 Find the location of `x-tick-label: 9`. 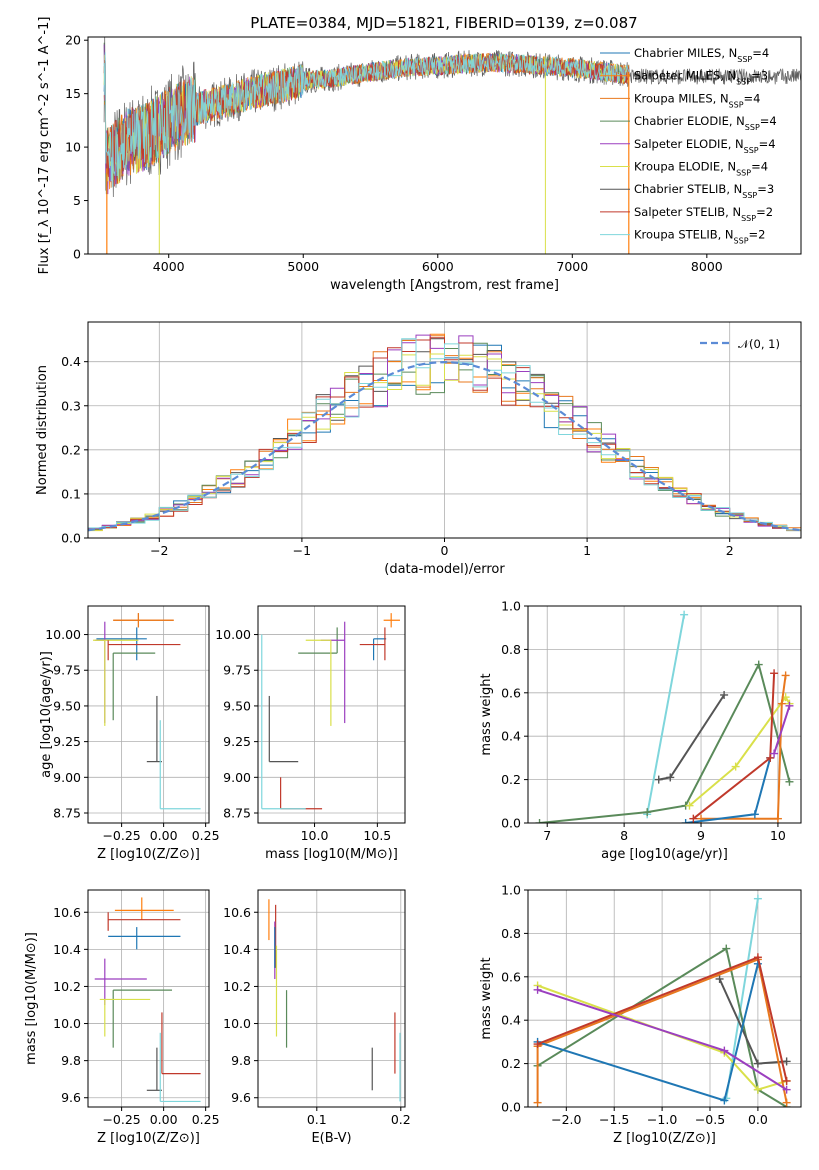

x-tick-label: 9 is located at coordinates (701, 835).